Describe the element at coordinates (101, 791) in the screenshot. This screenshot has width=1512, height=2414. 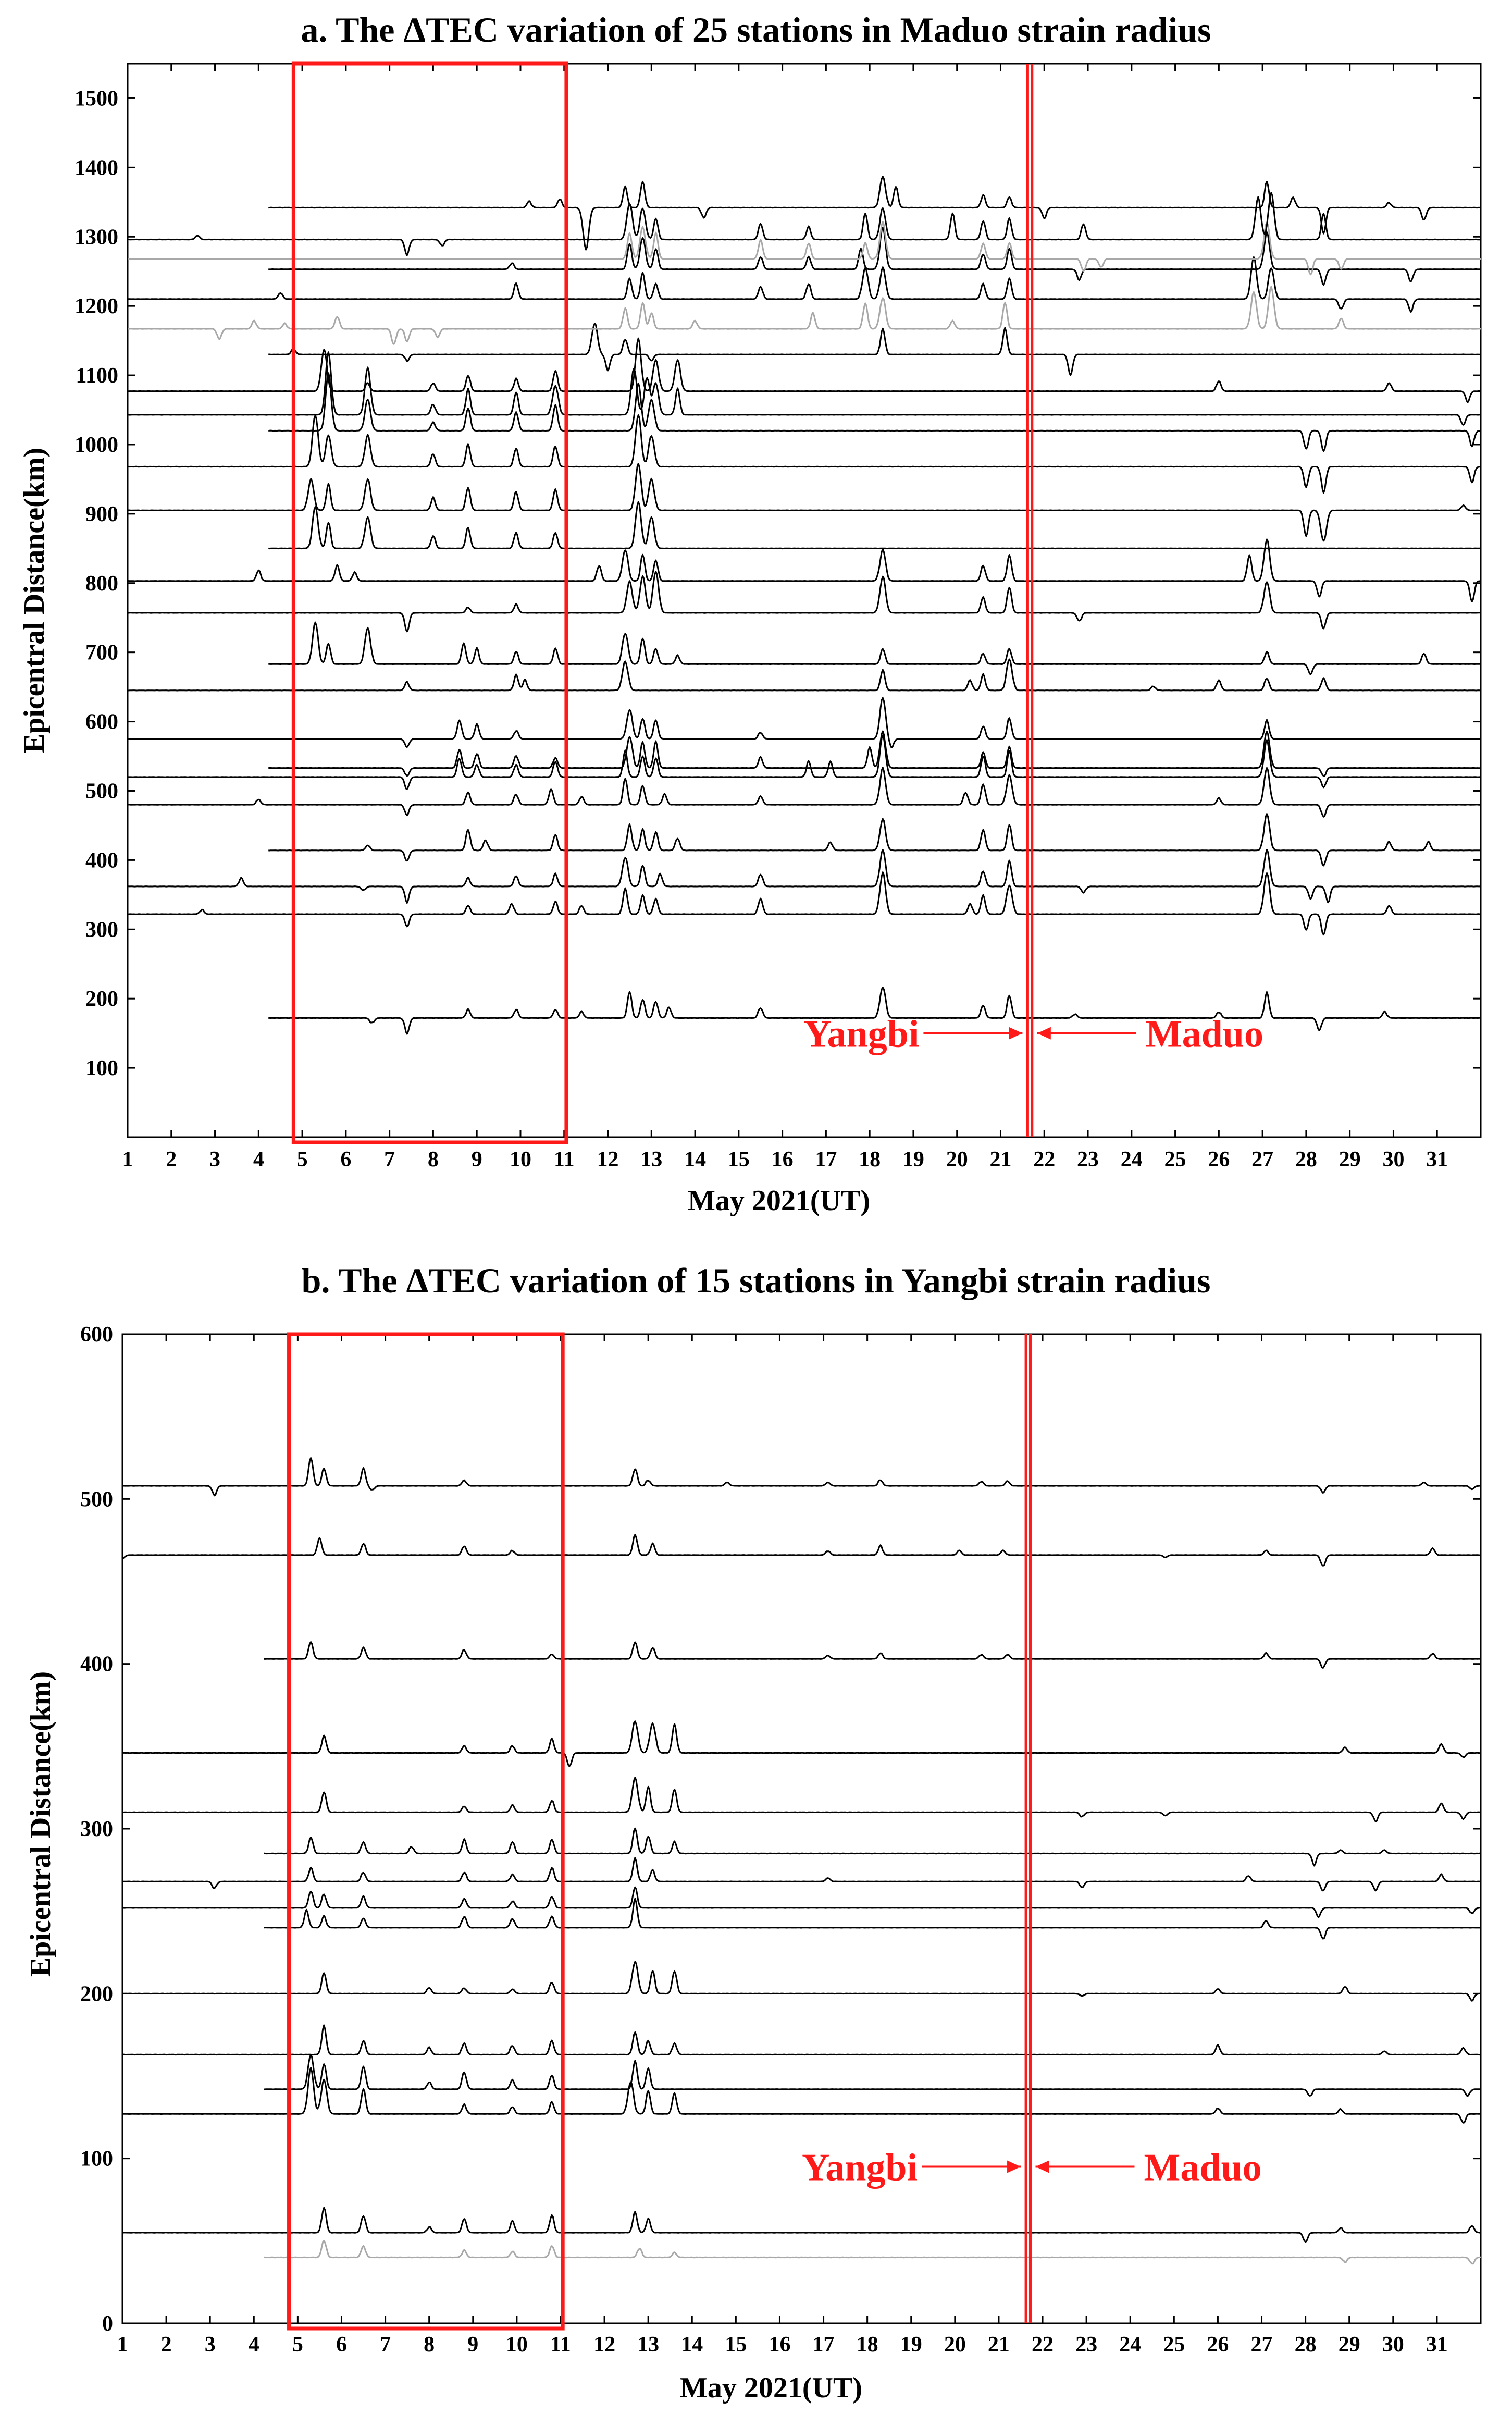
I see `y-tick-label: 500` at that location.